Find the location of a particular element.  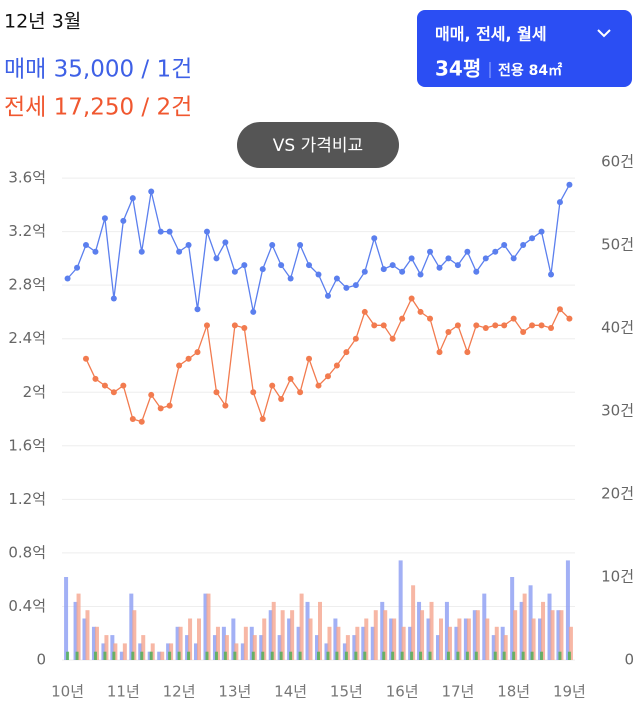

y-tick-label: 1.2억 is located at coordinates (27, 499).